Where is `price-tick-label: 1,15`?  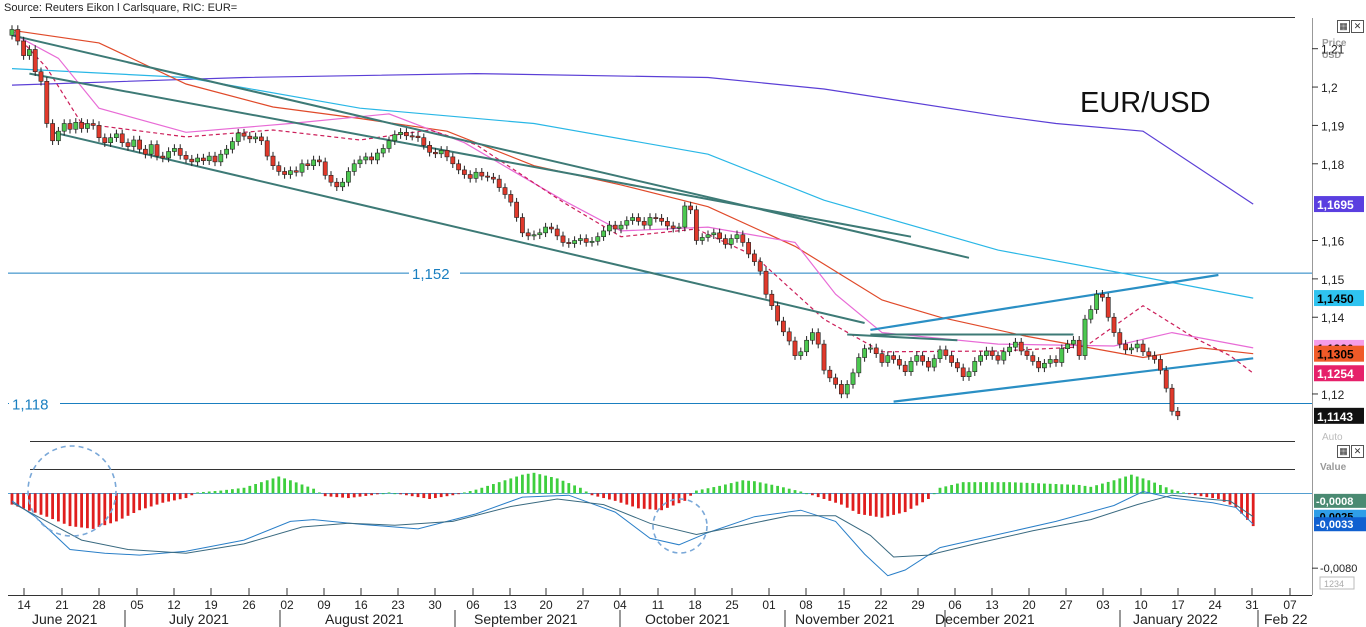
price-tick-label: 1,15 is located at coordinates (1333, 280).